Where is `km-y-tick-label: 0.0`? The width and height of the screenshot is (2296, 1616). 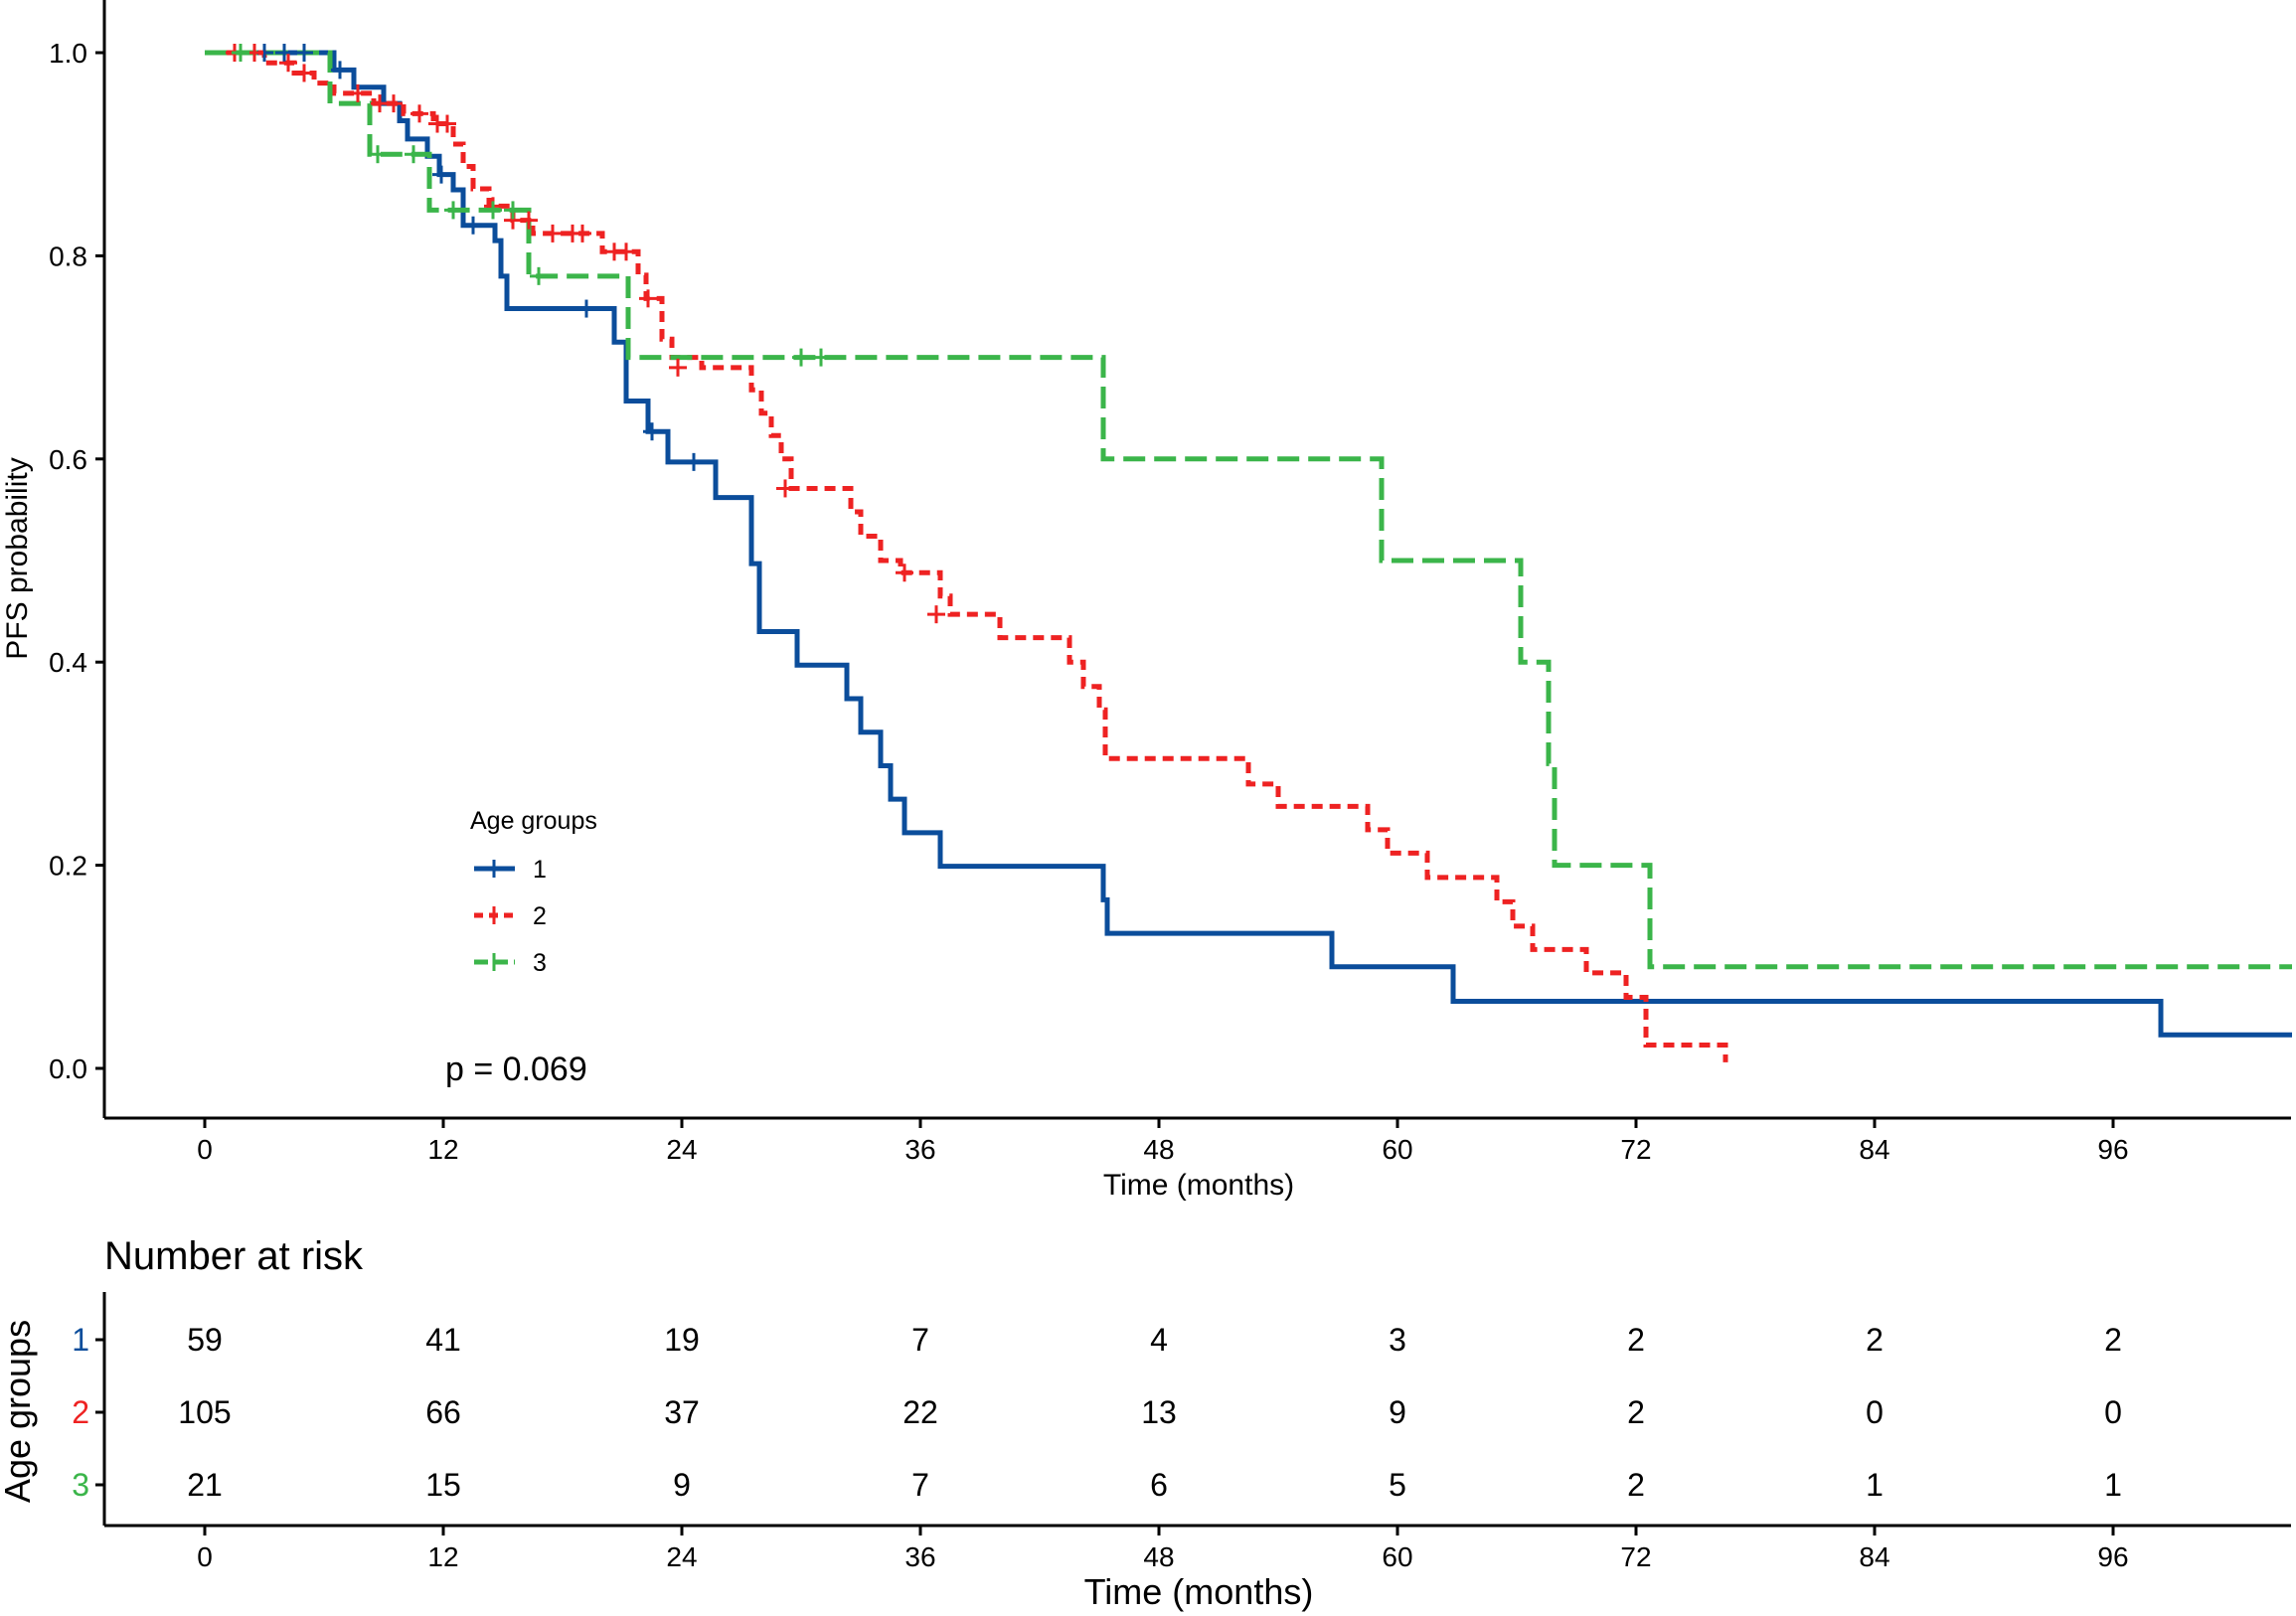
km-y-tick-label: 0.0 is located at coordinates (68, 1068).